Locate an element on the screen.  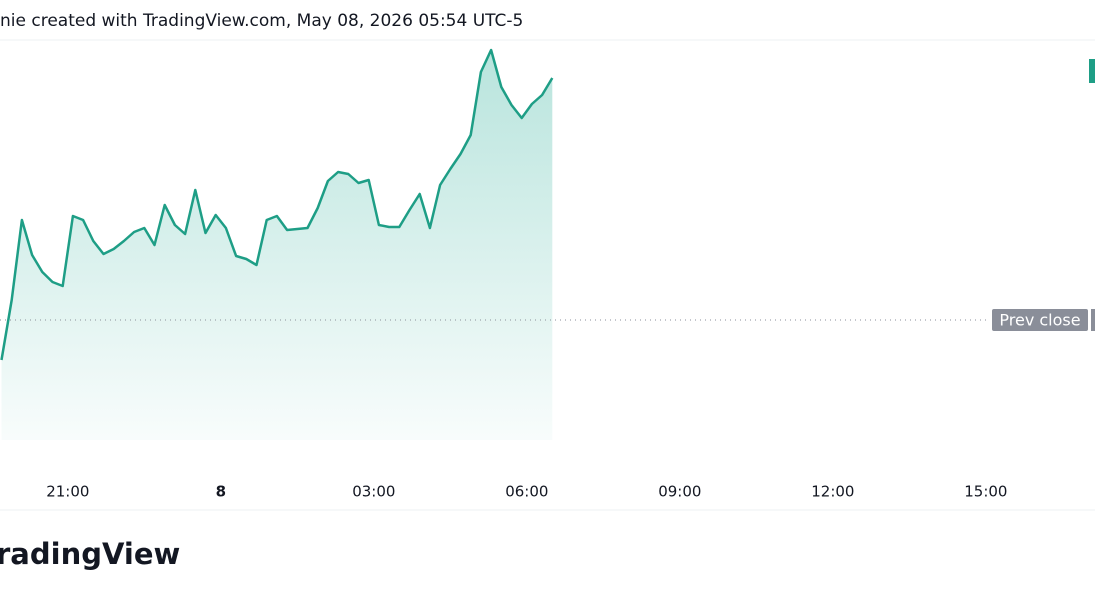
x-tick-label: 06:00 is located at coordinates (526, 492).